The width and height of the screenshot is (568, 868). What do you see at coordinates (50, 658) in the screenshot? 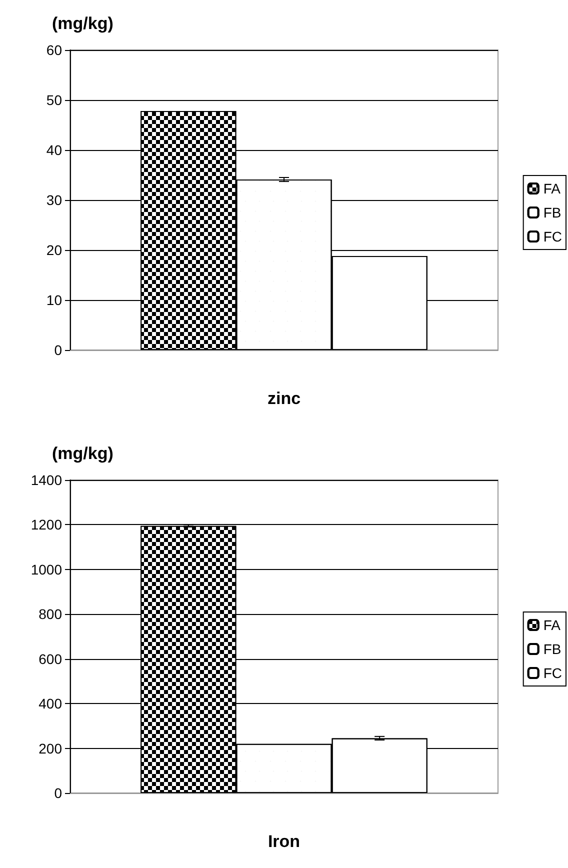
I see `y-tick-label: 600` at bounding box center [50, 658].